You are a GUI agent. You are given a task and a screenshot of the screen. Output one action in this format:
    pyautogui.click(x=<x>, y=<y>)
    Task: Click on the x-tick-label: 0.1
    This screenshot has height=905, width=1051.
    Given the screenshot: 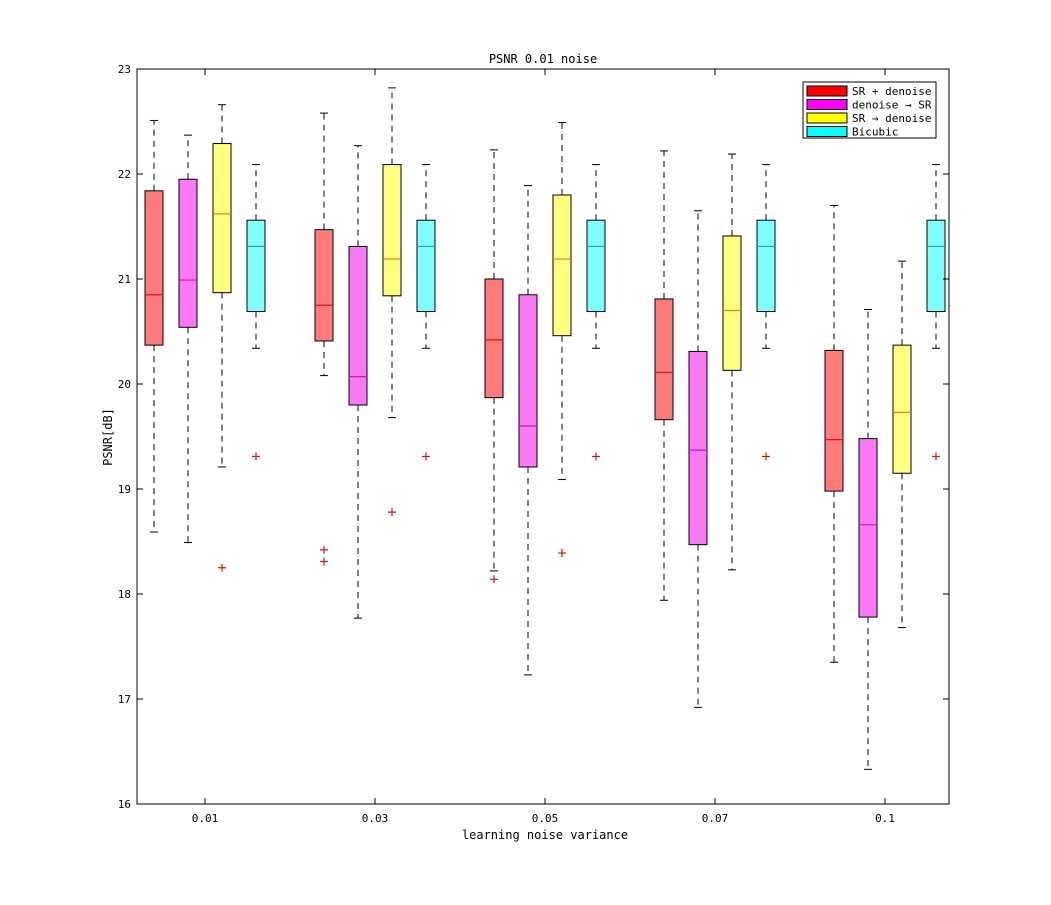 What is the action you would take?
    pyautogui.click(x=885, y=818)
    